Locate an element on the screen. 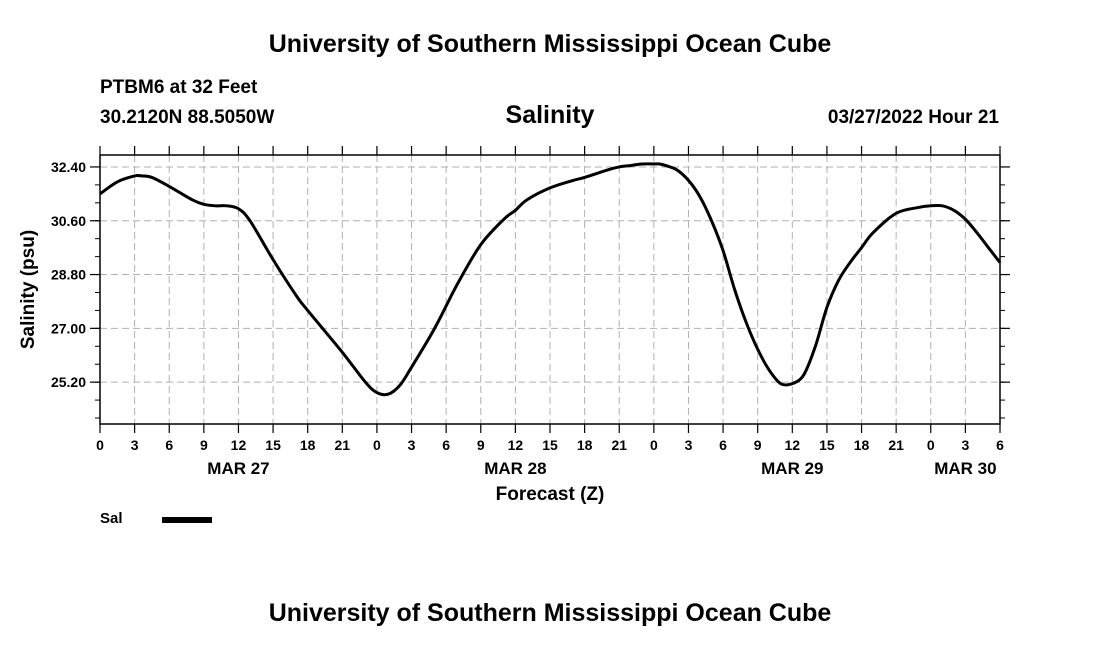 This screenshot has height=650, width=1100. day-label: MAR 29 is located at coordinates (792, 468).